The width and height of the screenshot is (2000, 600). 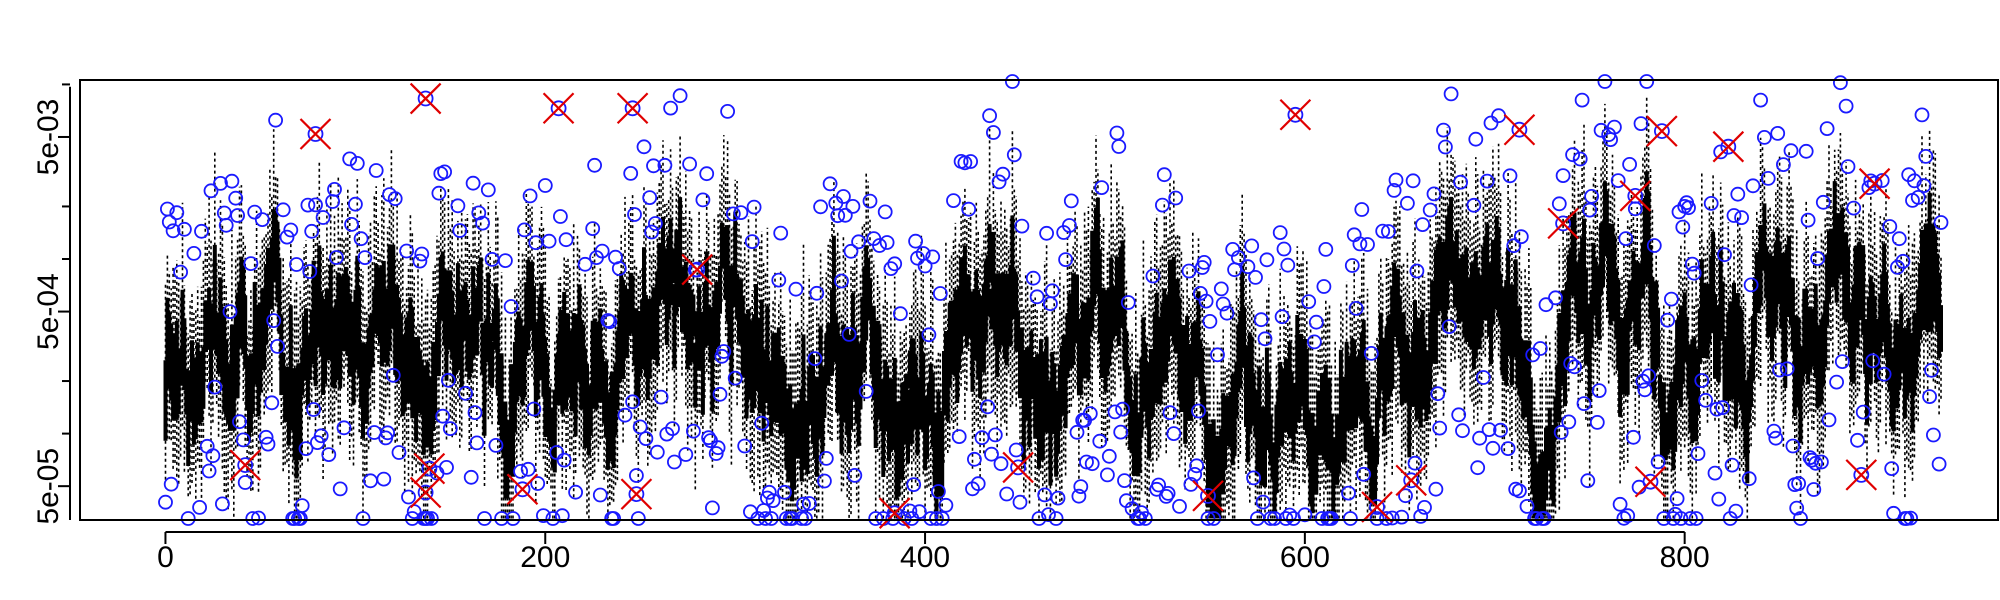 I want to click on y-tick-label: 5e-04, so click(x=48, y=311).